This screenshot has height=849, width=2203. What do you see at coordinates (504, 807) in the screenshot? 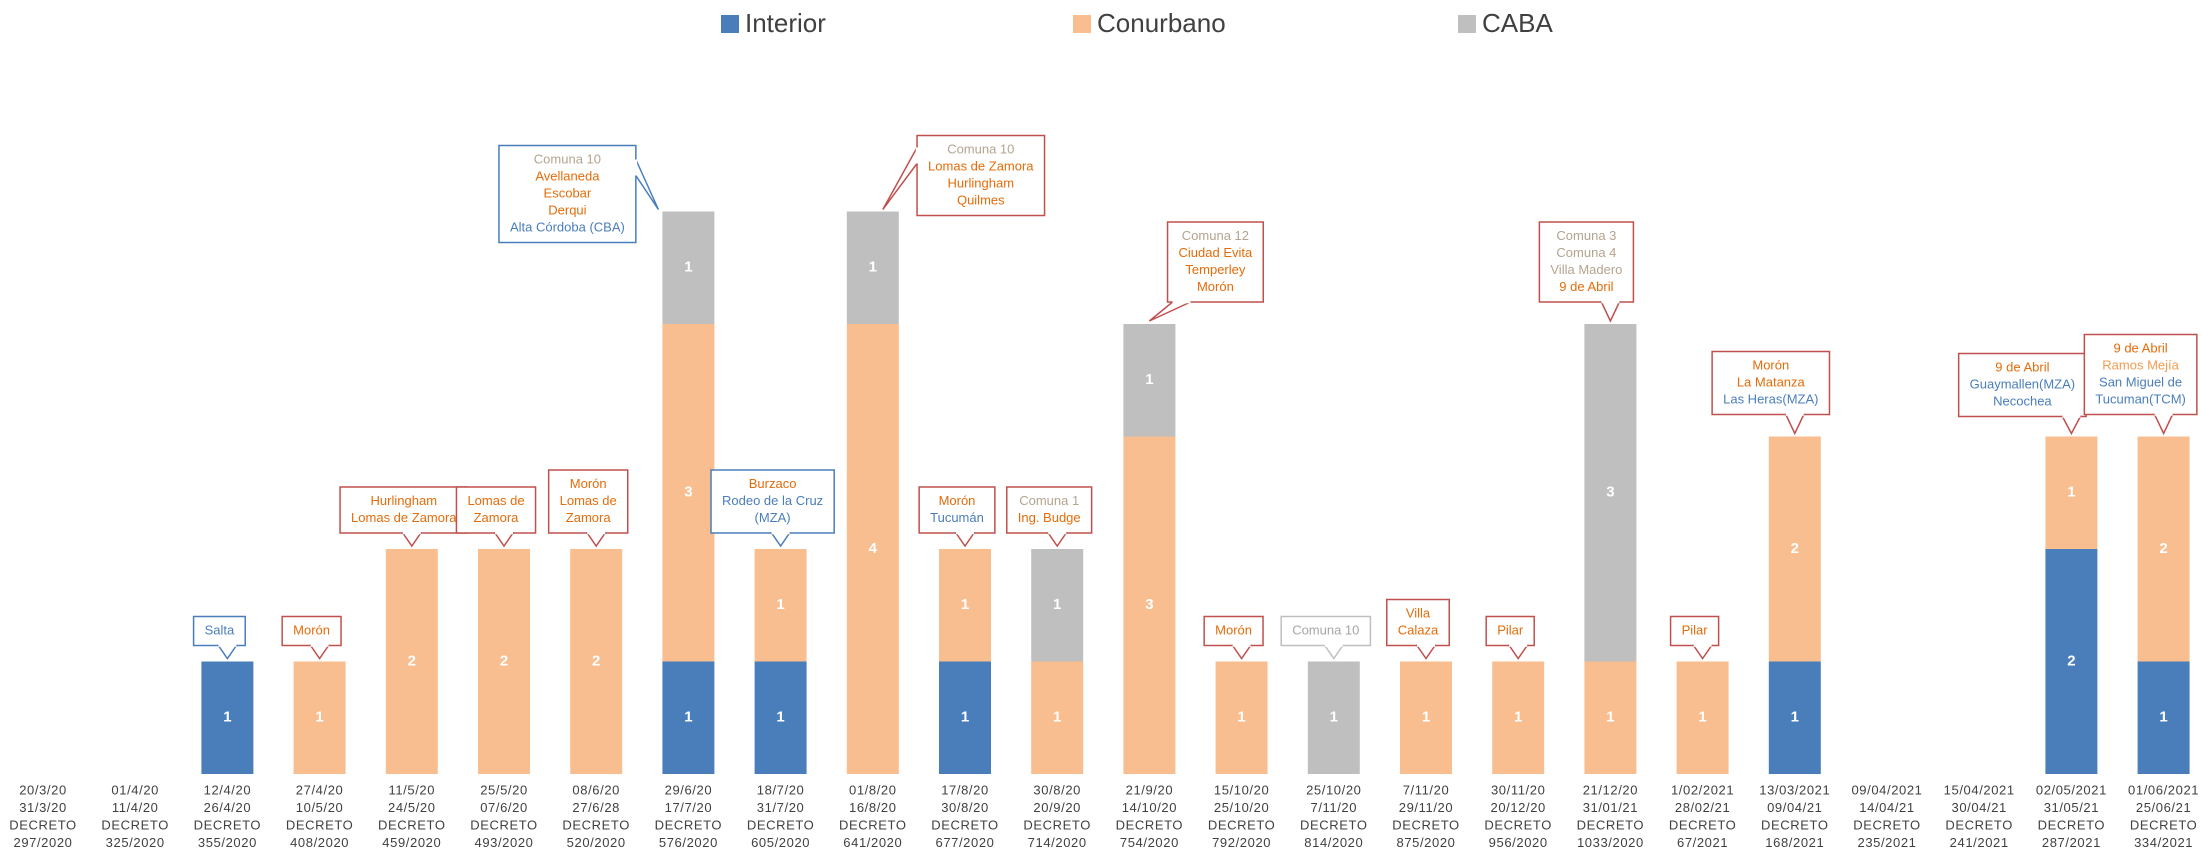
I see `x-tick-label: 07/6/20` at bounding box center [504, 807].